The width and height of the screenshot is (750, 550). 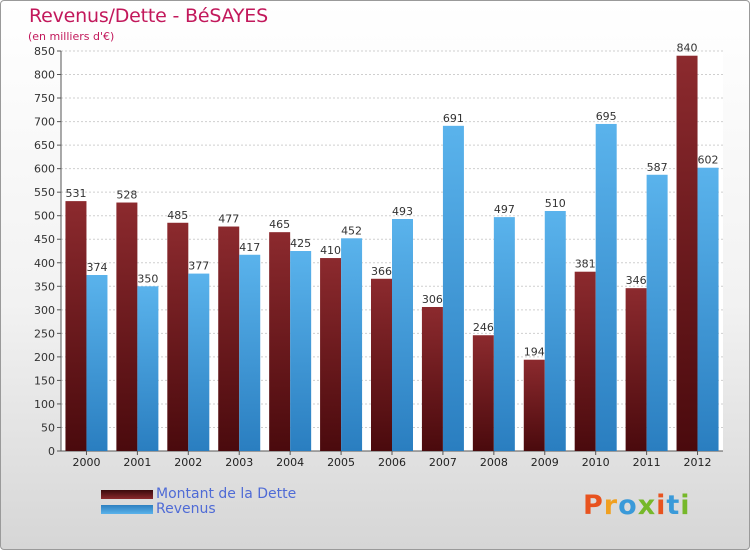 I want to click on x-tick-label: 2001, so click(x=137, y=462).